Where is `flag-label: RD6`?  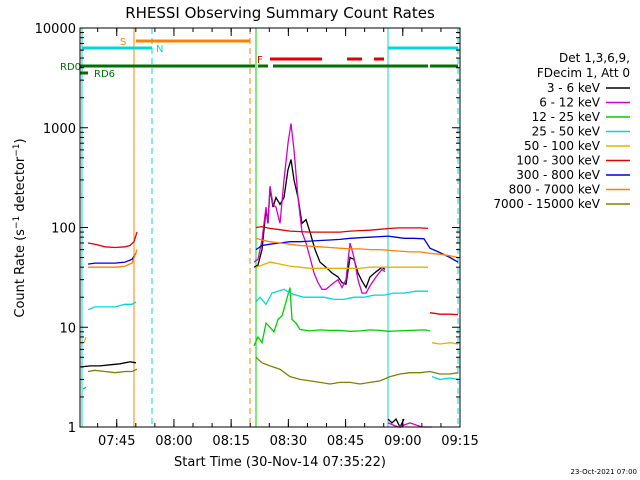
flag-label: RD6 is located at coordinates (104, 74).